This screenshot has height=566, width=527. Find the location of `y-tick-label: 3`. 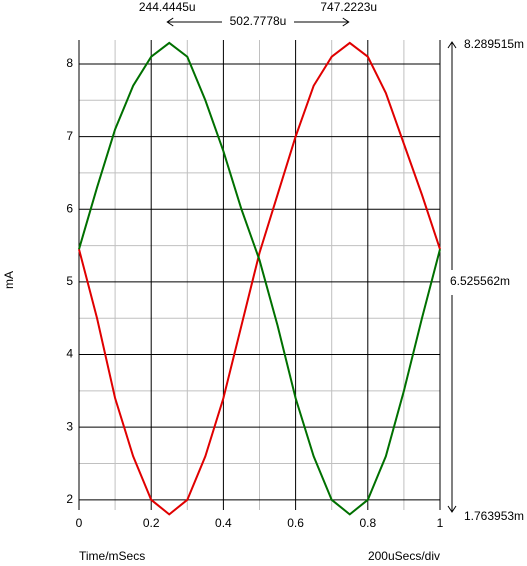

y-tick-label: 3 is located at coordinates (69, 426).